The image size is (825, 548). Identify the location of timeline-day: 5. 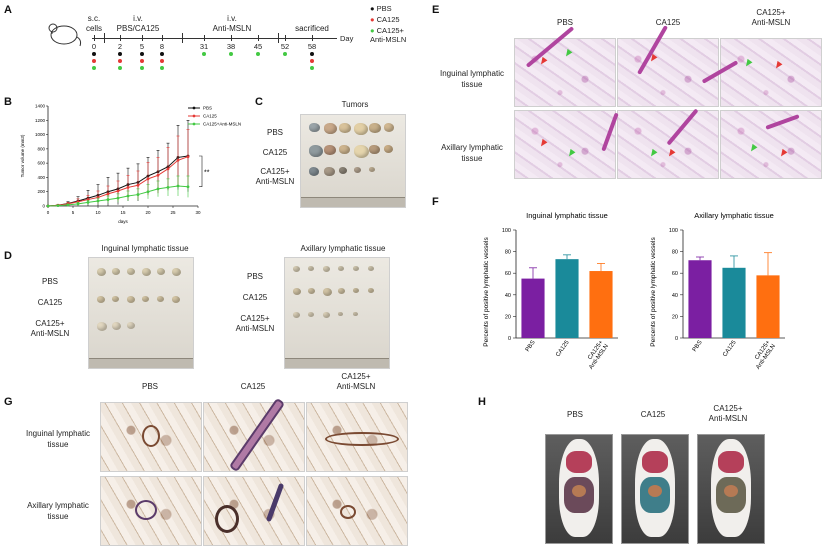
(142, 46).